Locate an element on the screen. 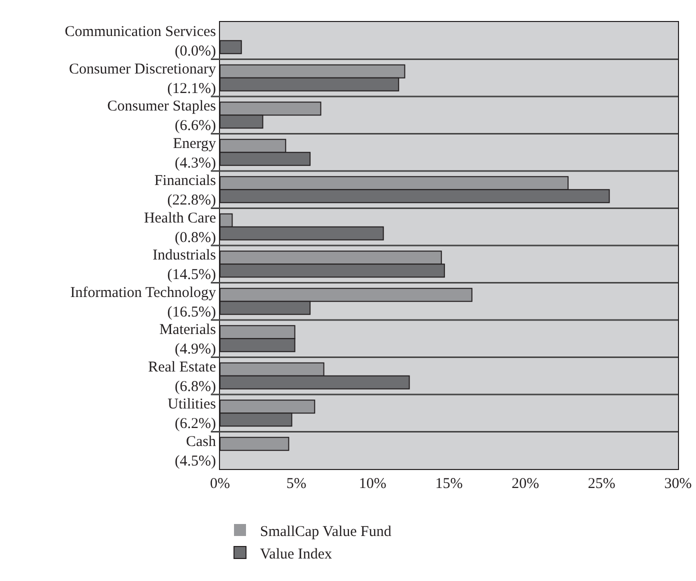 The image size is (696, 581). legend-label: SmallCap Value Fund is located at coordinates (326, 532).